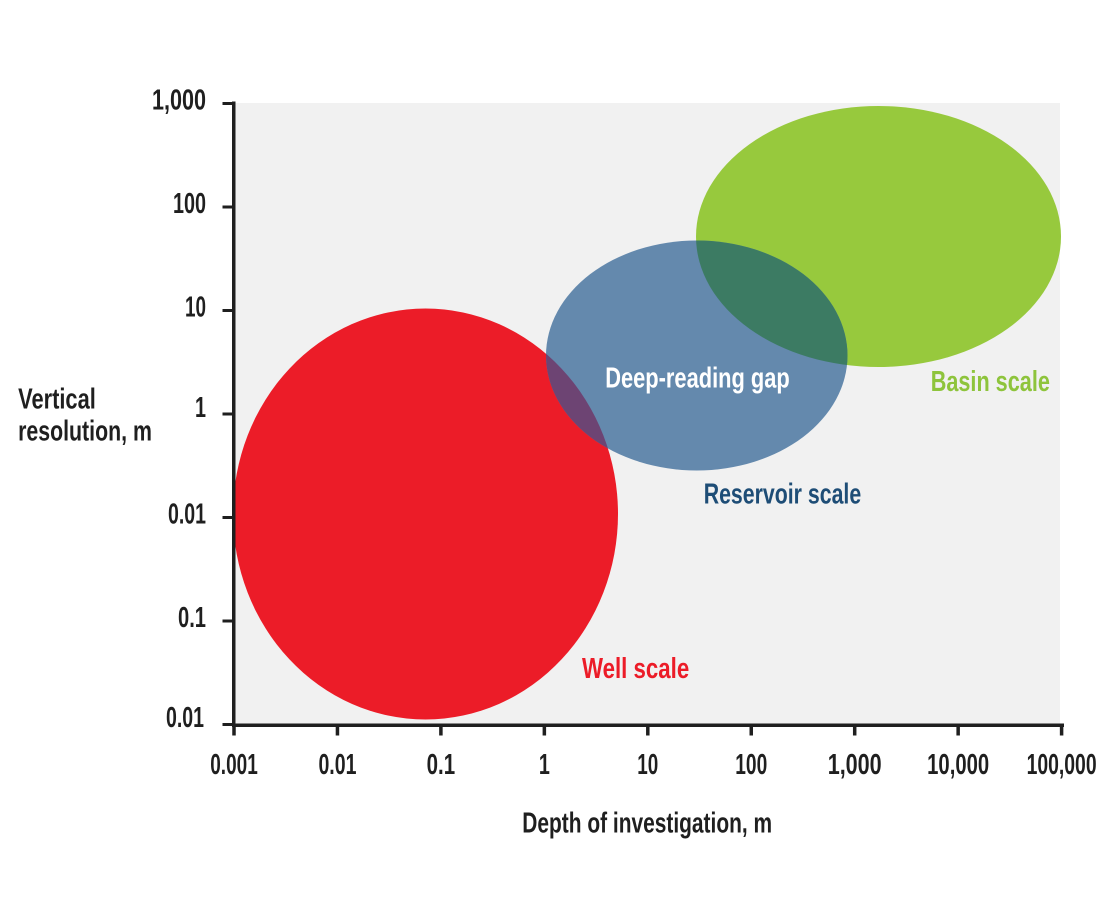 The image size is (1110, 905). I want to click on svg-text: 10,000, so click(958, 765).